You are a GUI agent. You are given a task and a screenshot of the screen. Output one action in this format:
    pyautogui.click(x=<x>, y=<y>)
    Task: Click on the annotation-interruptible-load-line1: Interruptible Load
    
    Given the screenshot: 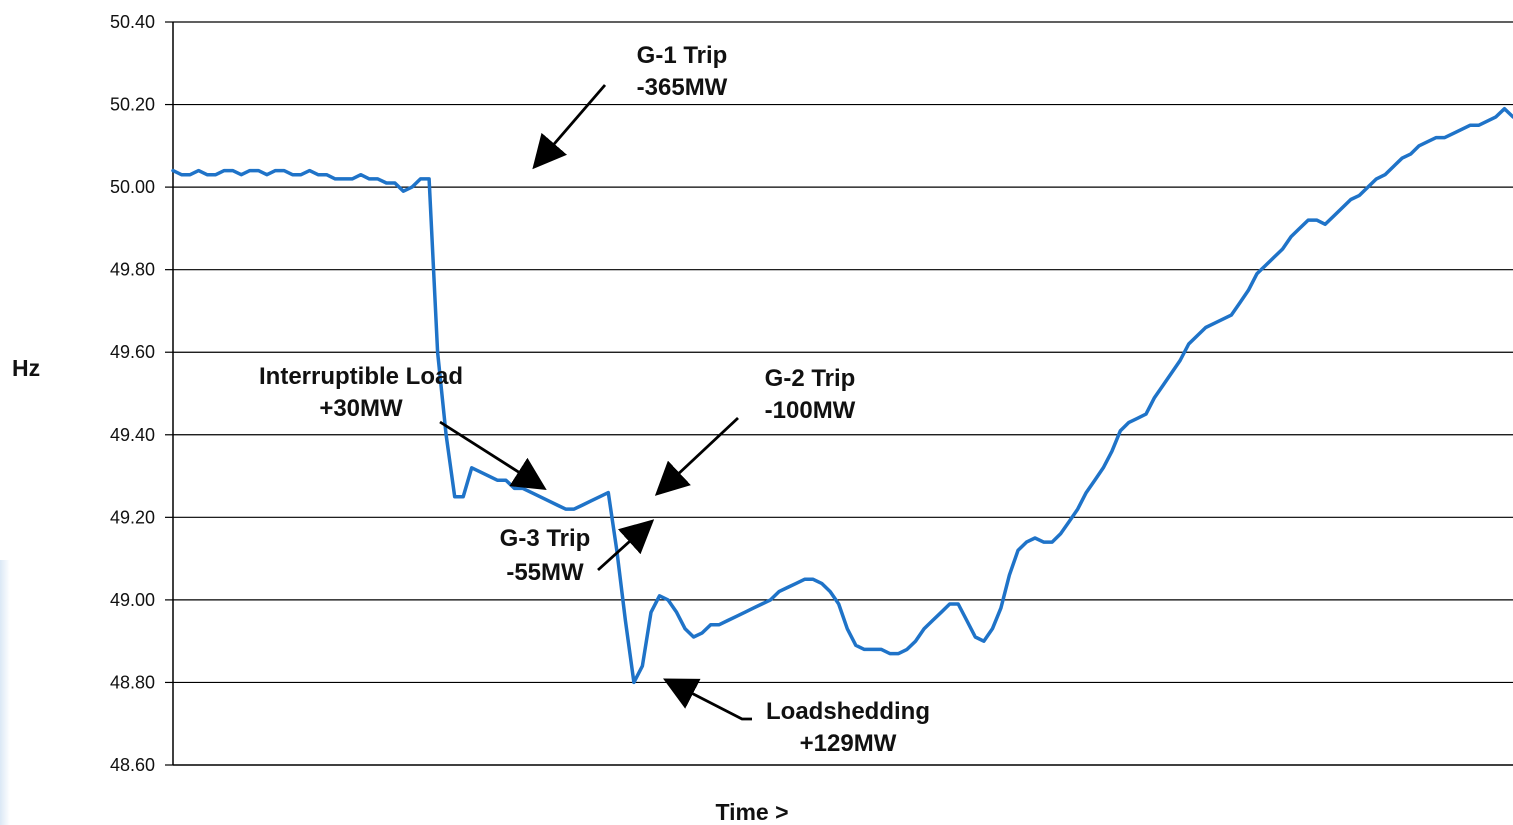 What is the action you would take?
    pyautogui.click(x=361, y=376)
    